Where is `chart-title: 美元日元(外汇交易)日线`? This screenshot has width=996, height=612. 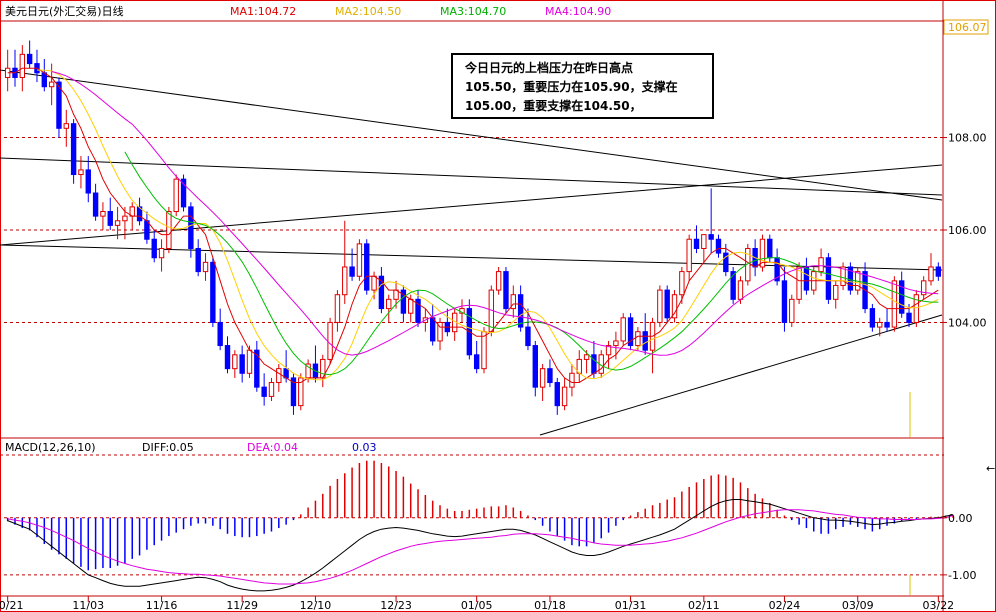
chart-title: 美元日元(外汇交易)日线 is located at coordinates (64, 11).